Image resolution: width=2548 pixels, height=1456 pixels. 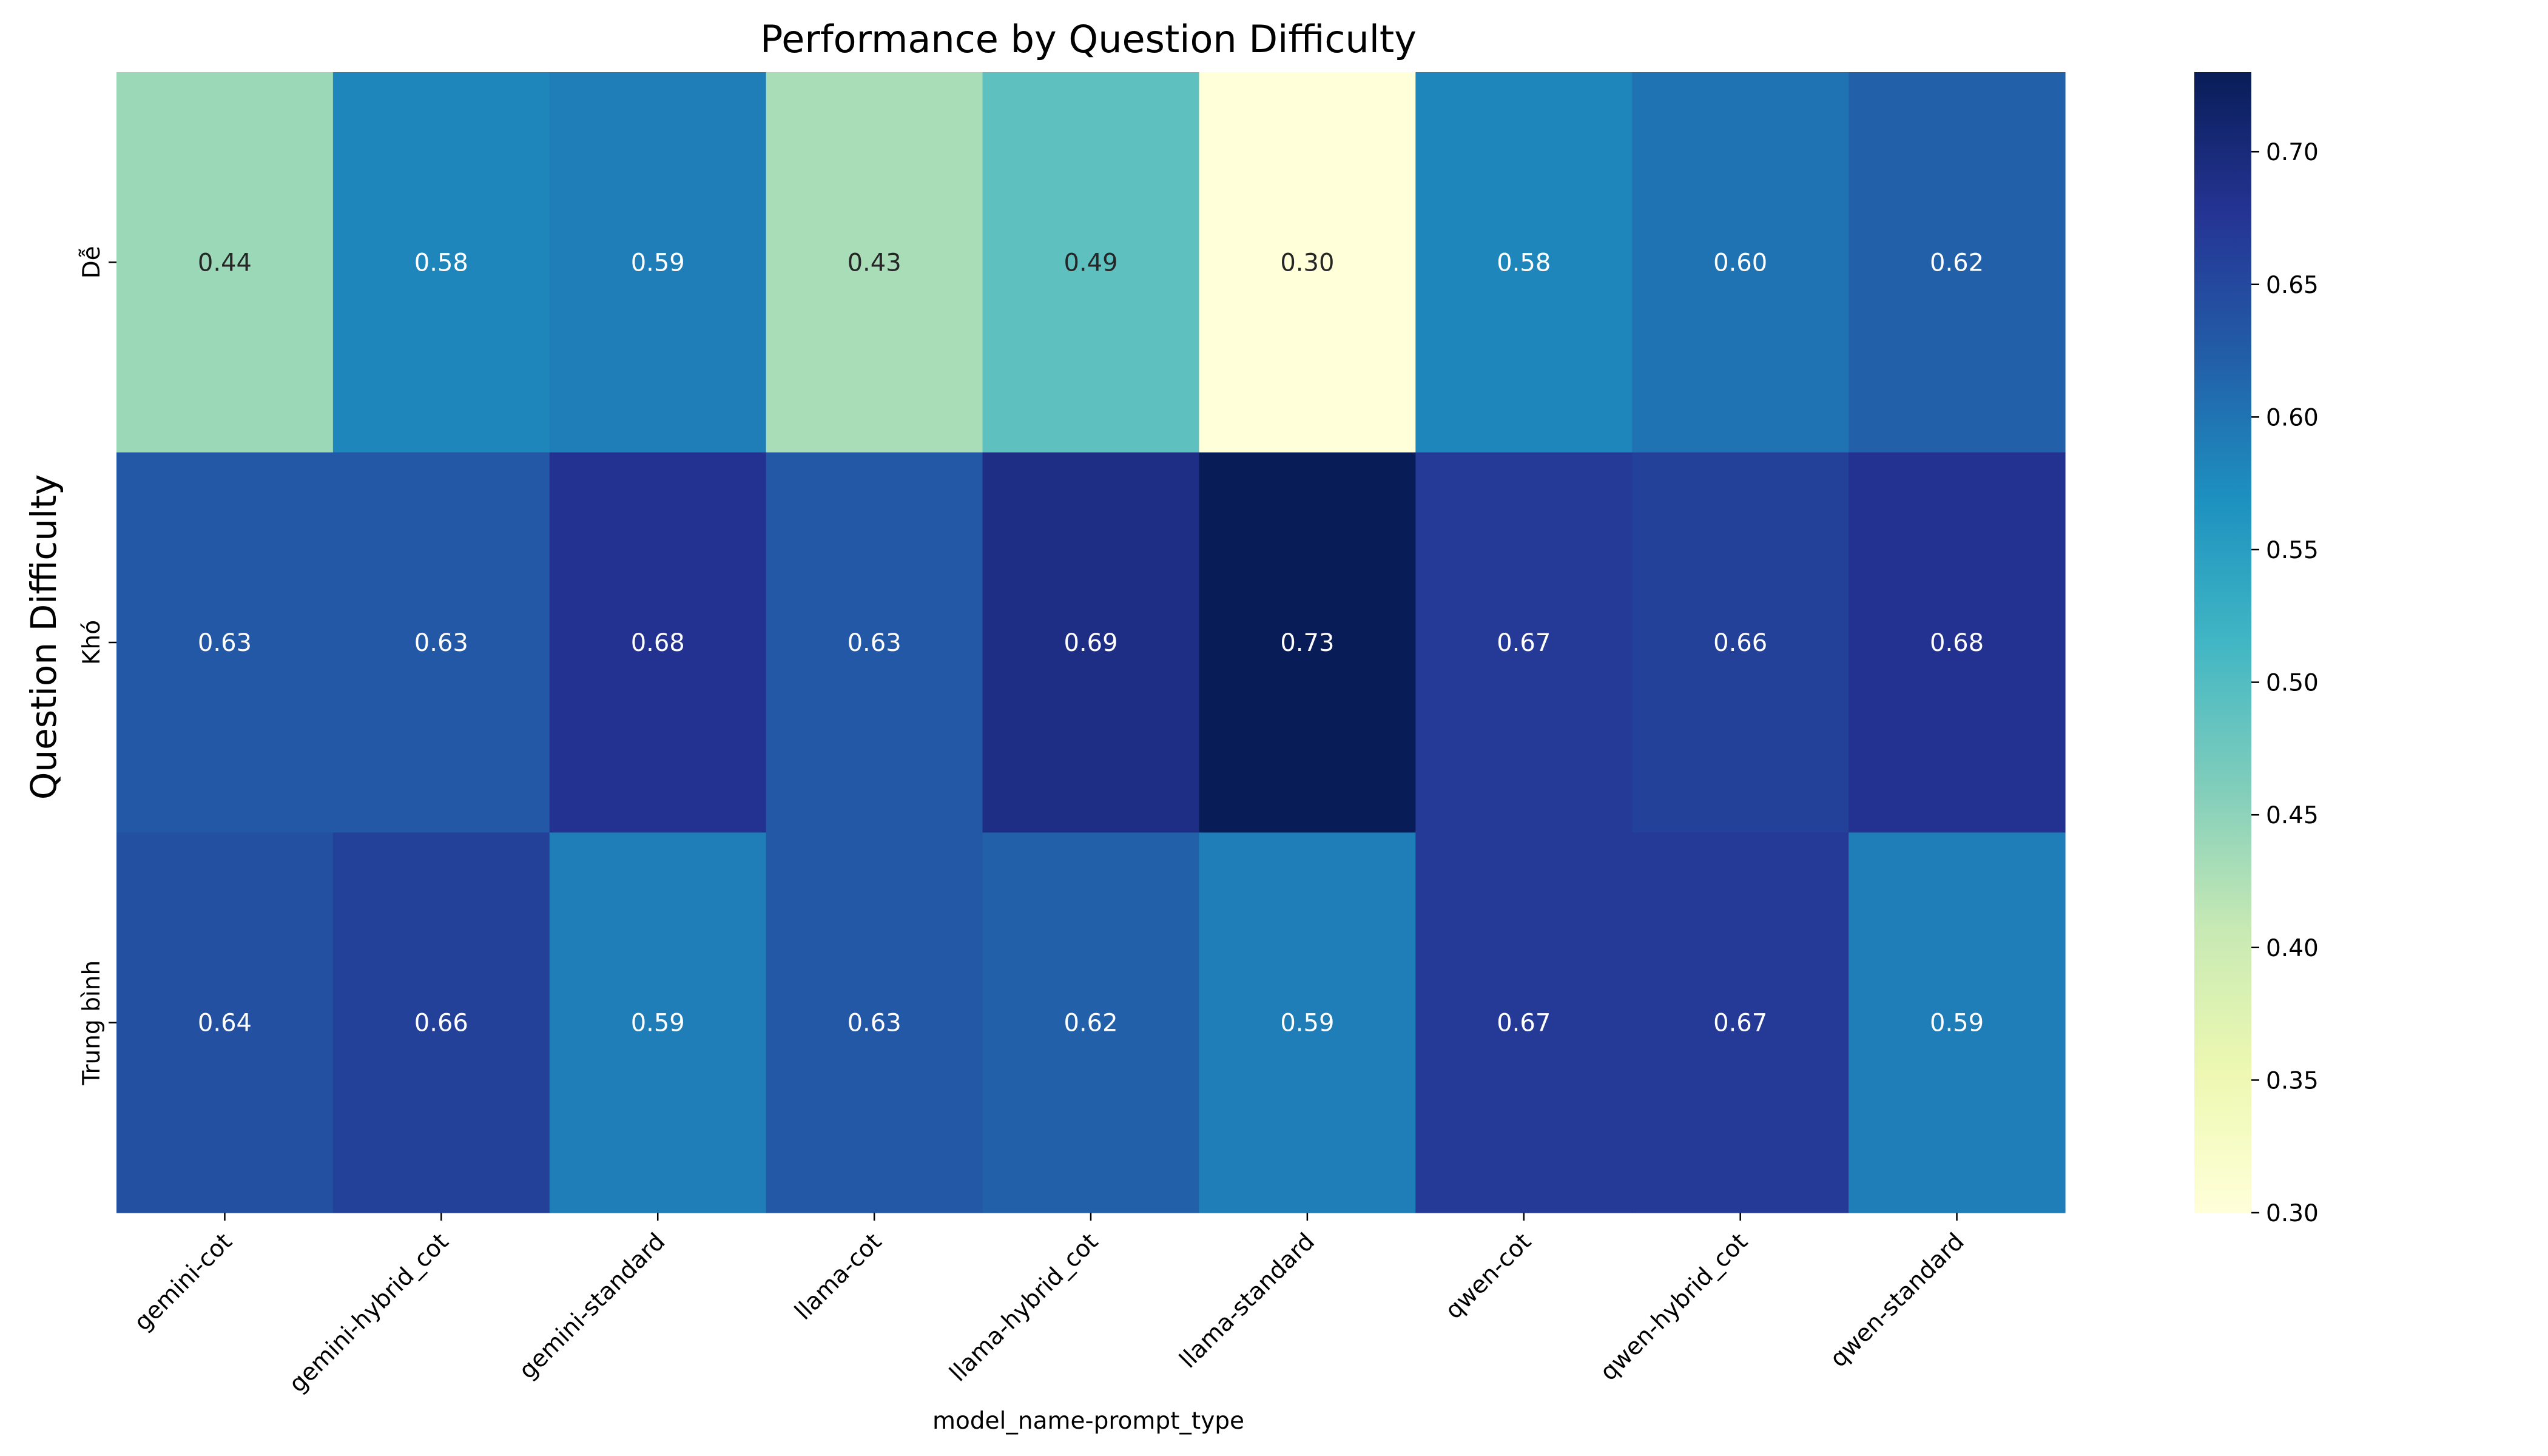 What do you see at coordinates (92, 262) in the screenshot?
I see `y-tick-label: Dễ` at bounding box center [92, 262].